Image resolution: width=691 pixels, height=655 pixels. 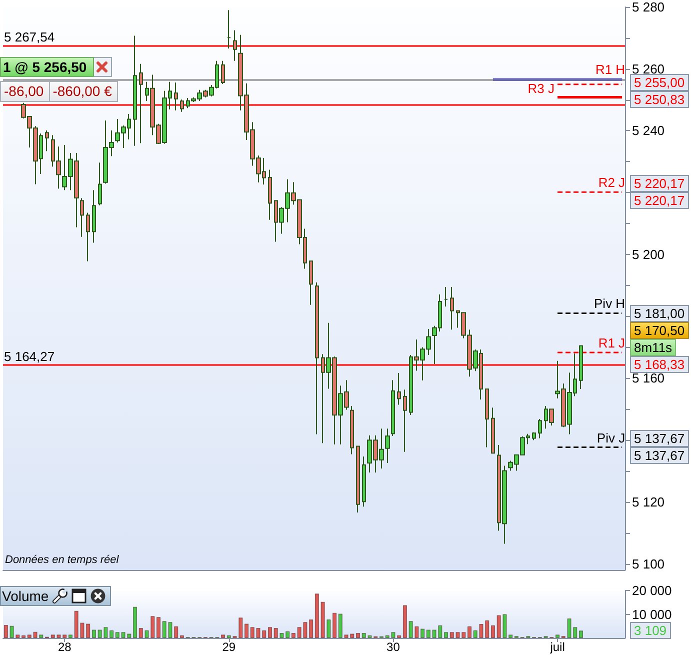 I want to click on x-tick-label: 28, so click(x=65, y=647).